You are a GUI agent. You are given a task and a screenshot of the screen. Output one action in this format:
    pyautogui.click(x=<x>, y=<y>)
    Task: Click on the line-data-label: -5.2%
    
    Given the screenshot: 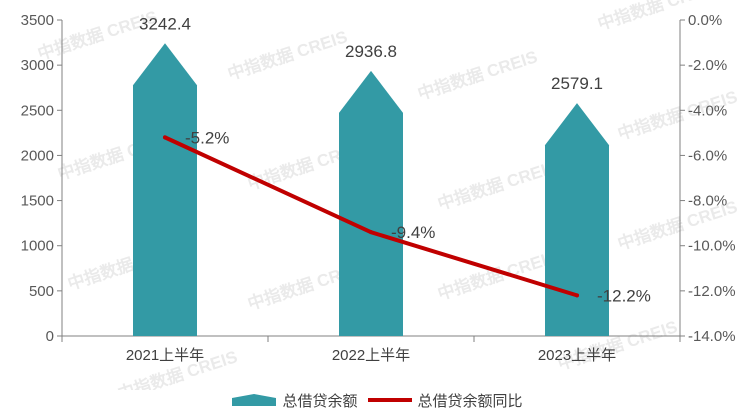 What is the action you would take?
    pyautogui.click(x=207, y=137)
    